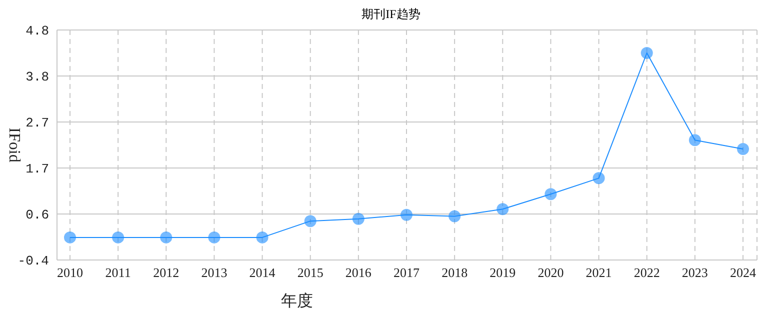 This screenshot has width=782, height=330. I want to click on x-tick-label: 2015, so click(310, 272).